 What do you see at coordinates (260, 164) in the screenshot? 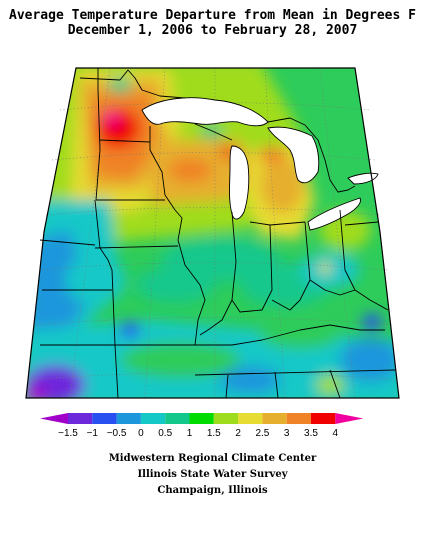
I see `great-lakes` at bounding box center [260, 164].